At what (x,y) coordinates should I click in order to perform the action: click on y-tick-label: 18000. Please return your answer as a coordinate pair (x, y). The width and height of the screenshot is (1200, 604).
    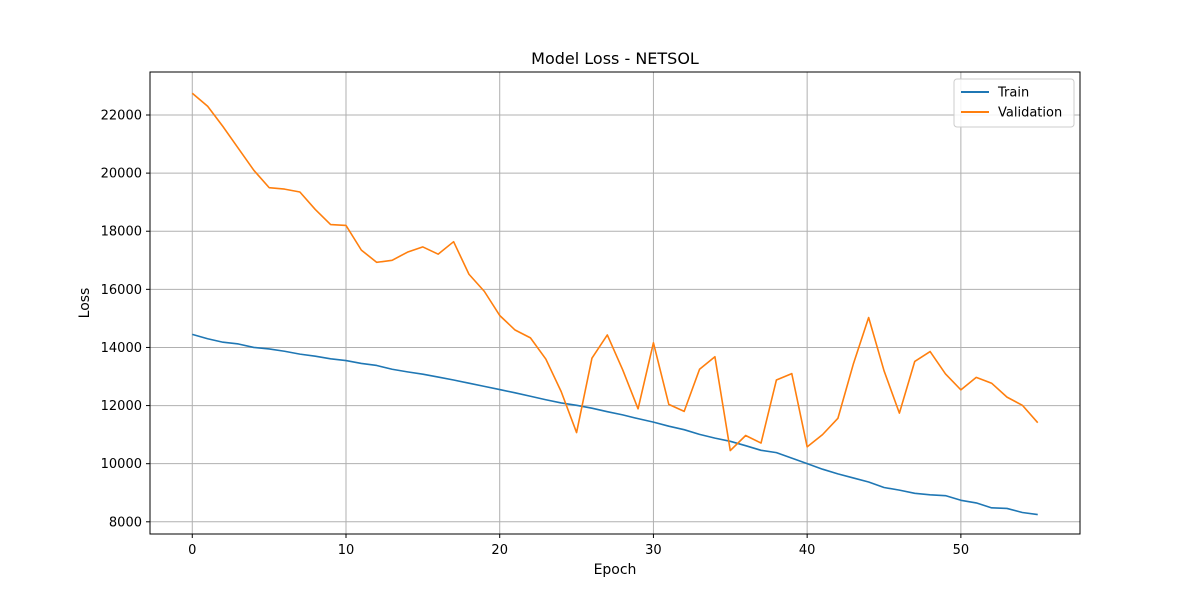
    Looking at the image, I should click on (121, 232).